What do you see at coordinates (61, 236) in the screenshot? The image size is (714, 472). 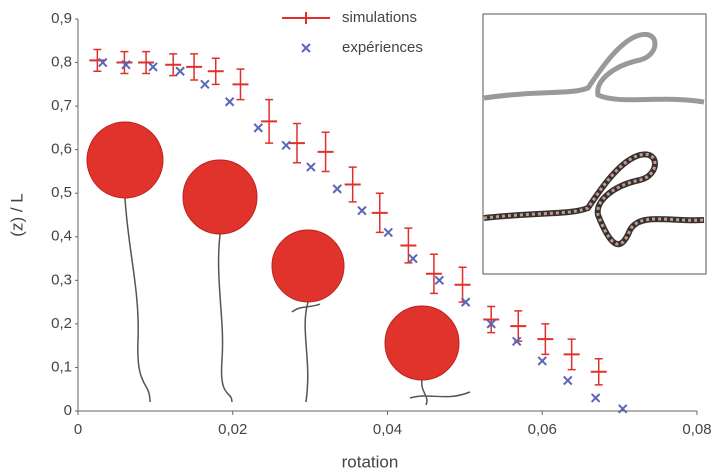 I see `y-tick-label: 0,4` at bounding box center [61, 236].